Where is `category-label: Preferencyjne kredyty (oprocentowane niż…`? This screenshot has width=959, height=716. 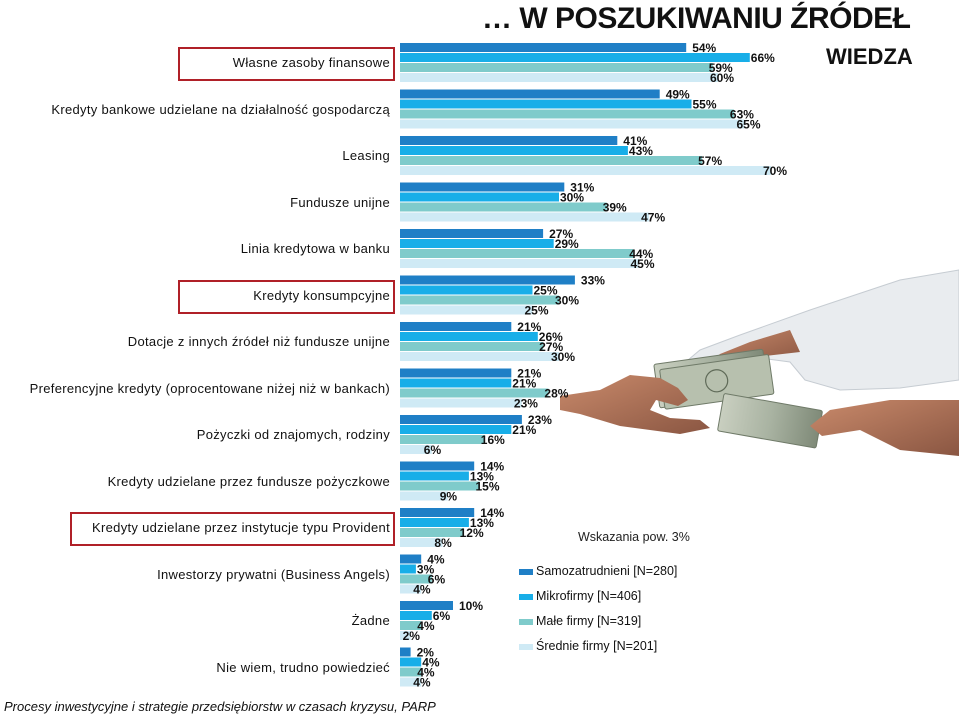
category-label: Preferencyjne kredyty (oprocentowane niż… is located at coordinates (209, 388).